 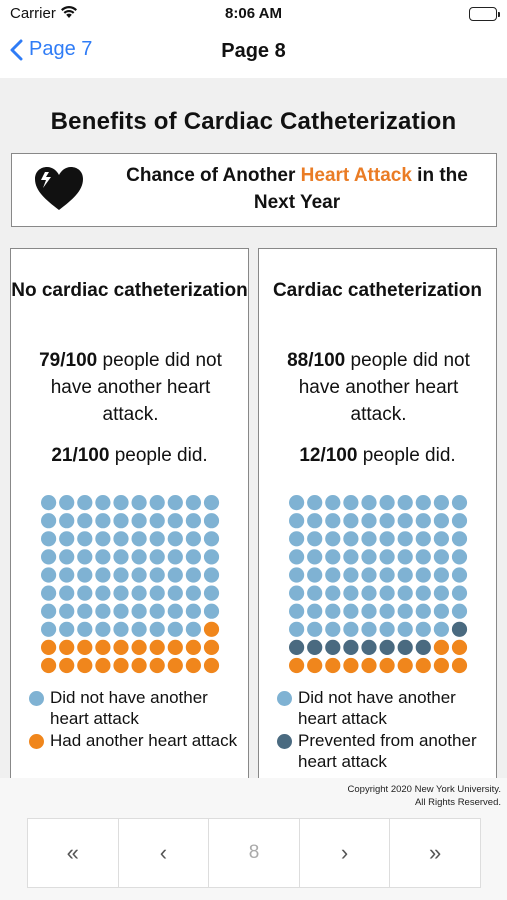 I want to click on legend-label: Prevented from another heart attack, so click(x=387, y=751).